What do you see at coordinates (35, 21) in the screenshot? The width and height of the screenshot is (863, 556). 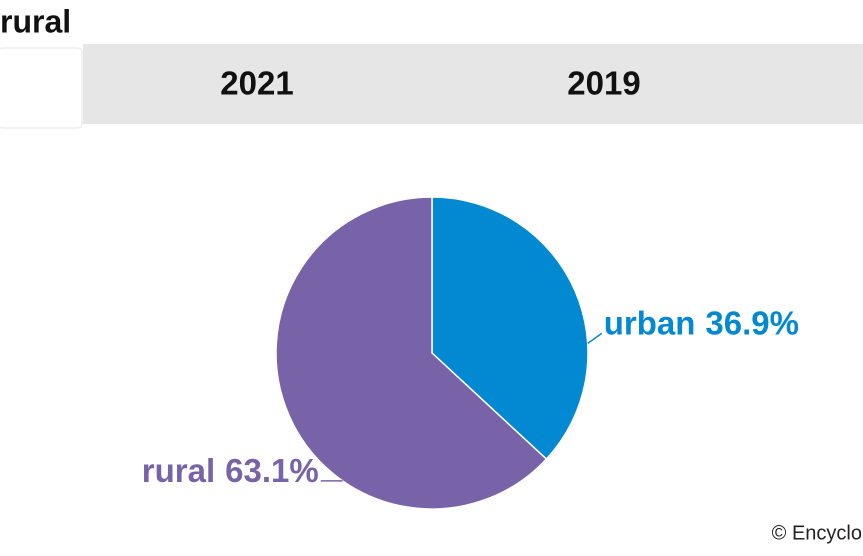 I see `page-title: rural` at bounding box center [35, 21].